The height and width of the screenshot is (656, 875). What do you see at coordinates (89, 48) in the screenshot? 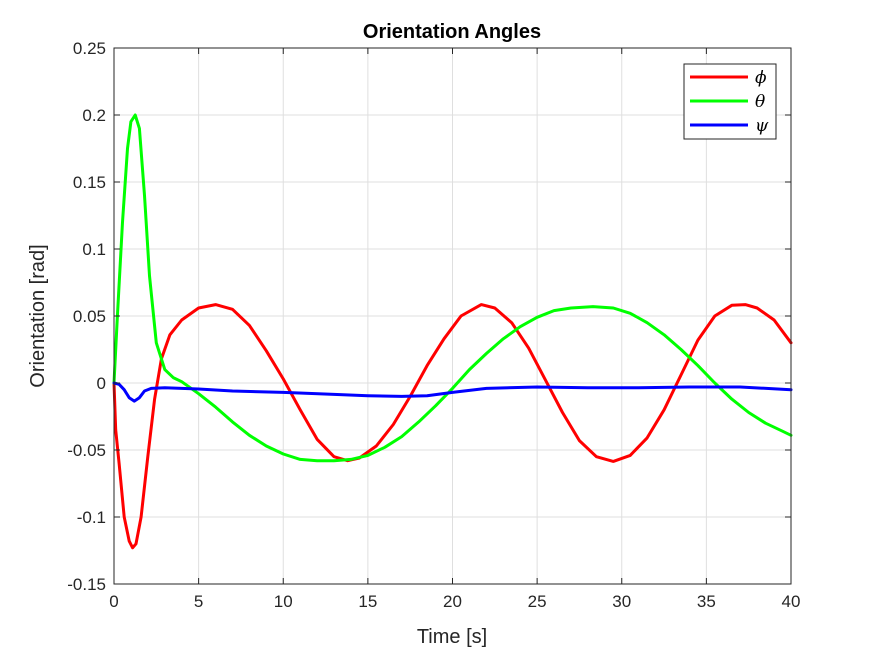
I see `y-tick-label: 0.25` at bounding box center [89, 48].